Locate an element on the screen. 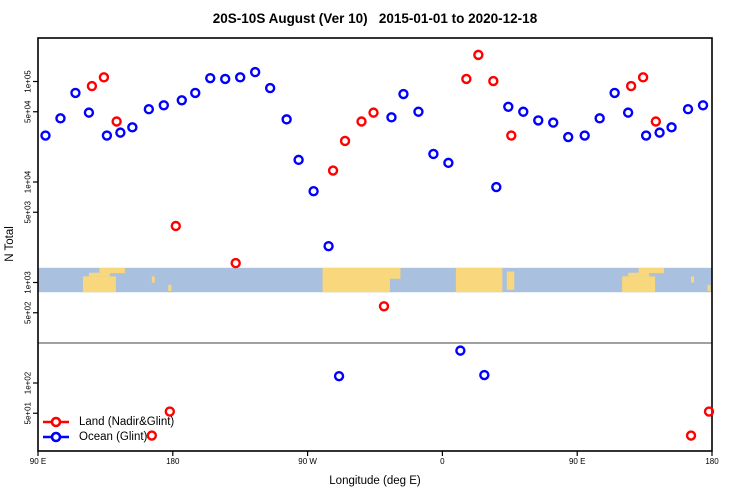 Image resolution: width=750 pixels, height=500 pixels. map-strip-land-new-guinea is located at coordinates (112, 270).